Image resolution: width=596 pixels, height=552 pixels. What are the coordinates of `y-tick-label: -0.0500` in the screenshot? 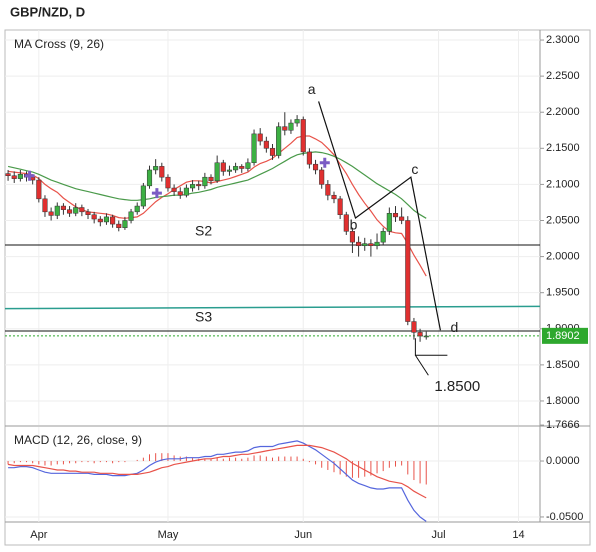 It's located at (564, 517).